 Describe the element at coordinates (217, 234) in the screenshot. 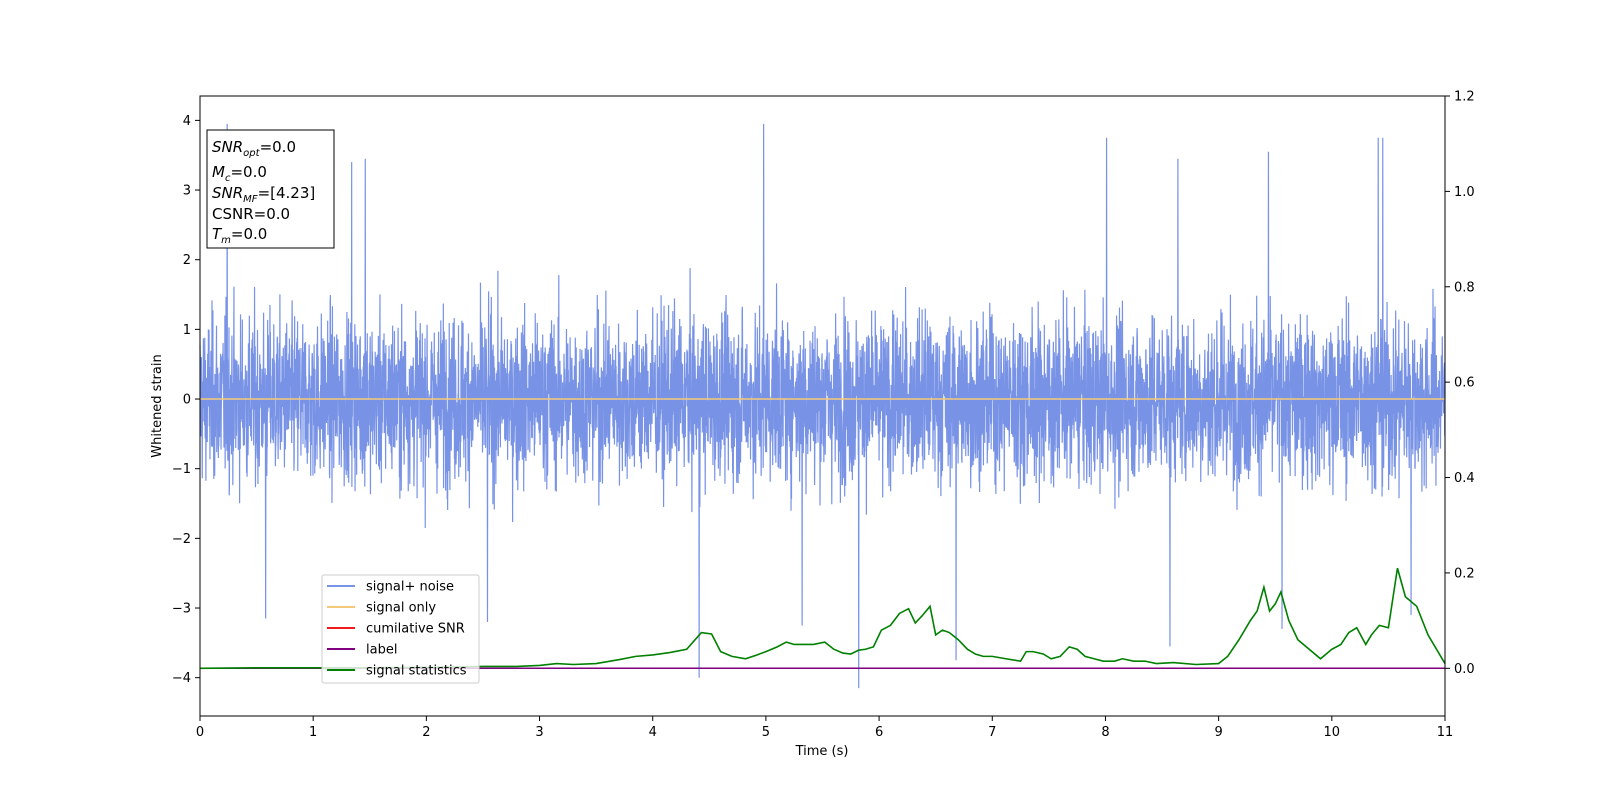

I see `annotation-main: T` at that location.